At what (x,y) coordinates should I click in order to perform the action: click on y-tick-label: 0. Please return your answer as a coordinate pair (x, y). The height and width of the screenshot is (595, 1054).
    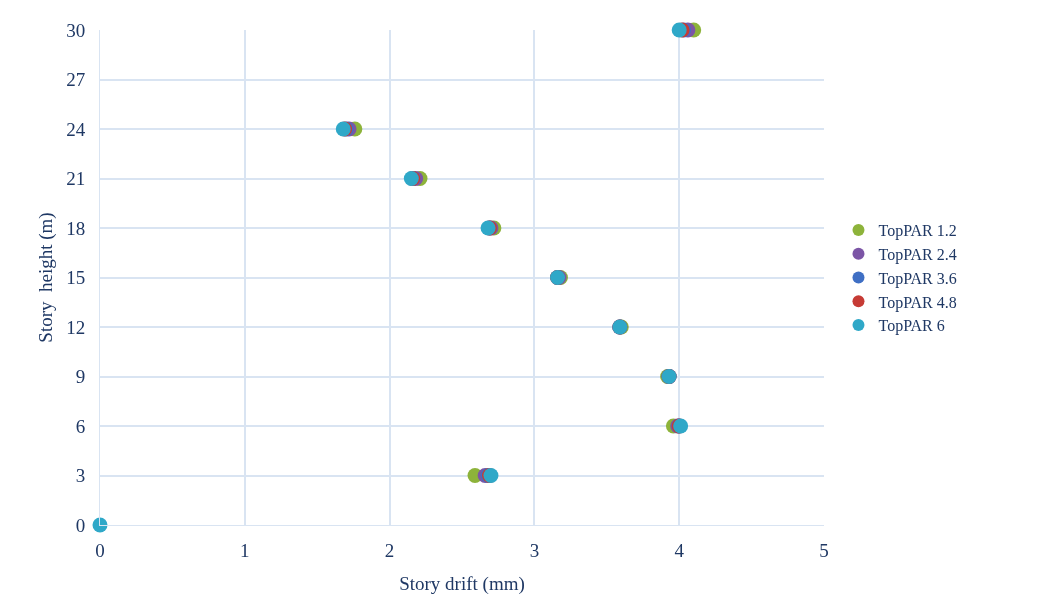
    Looking at the image, I should click on (80, 525).